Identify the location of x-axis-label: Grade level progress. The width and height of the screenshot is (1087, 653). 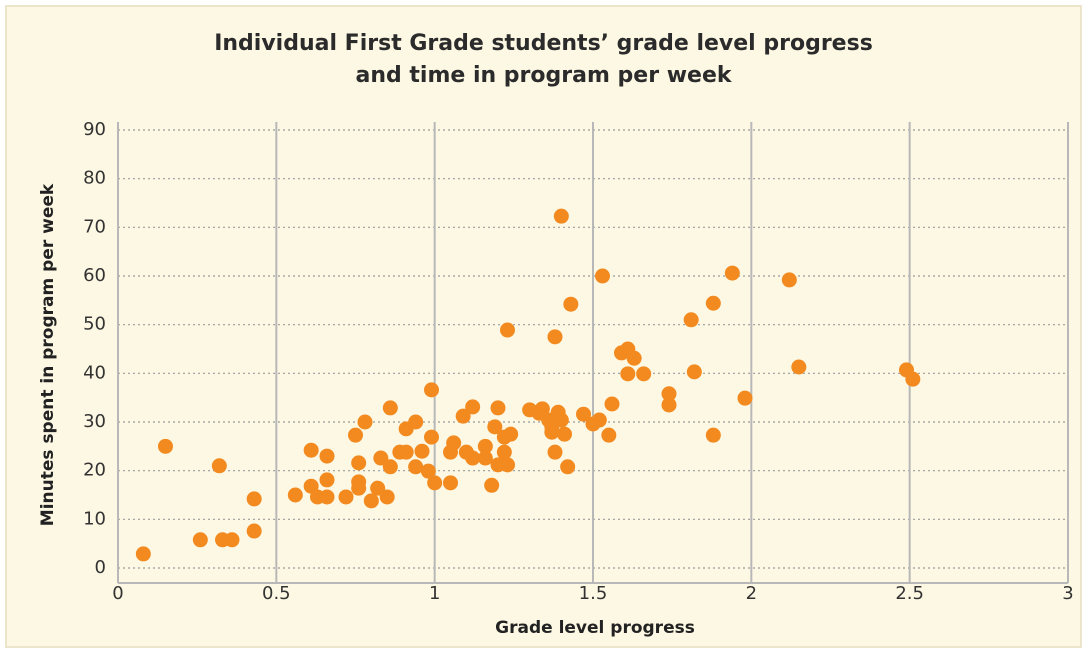
(595, 628).